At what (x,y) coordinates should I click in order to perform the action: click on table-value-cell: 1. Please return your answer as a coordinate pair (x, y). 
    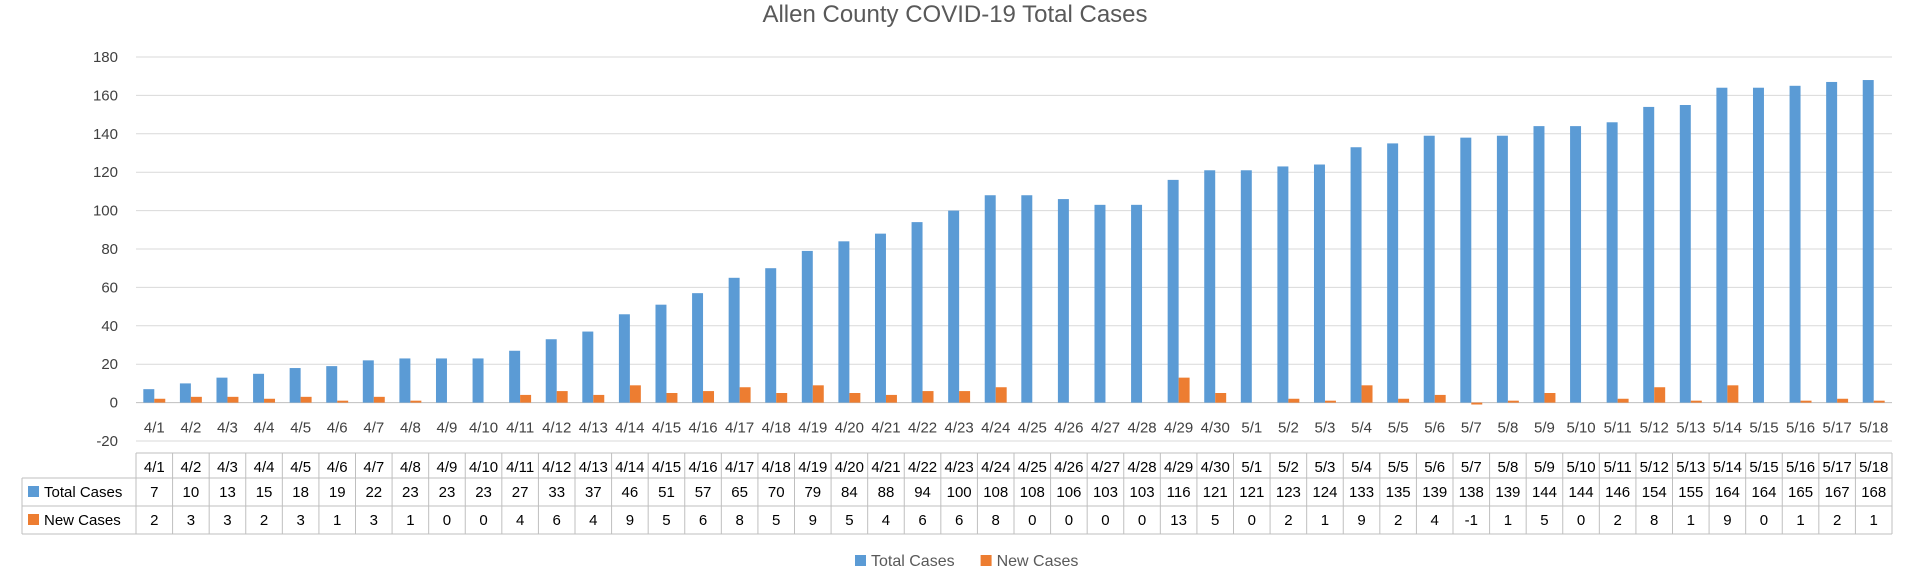
    Looking at the image, I should click on (410, 520).